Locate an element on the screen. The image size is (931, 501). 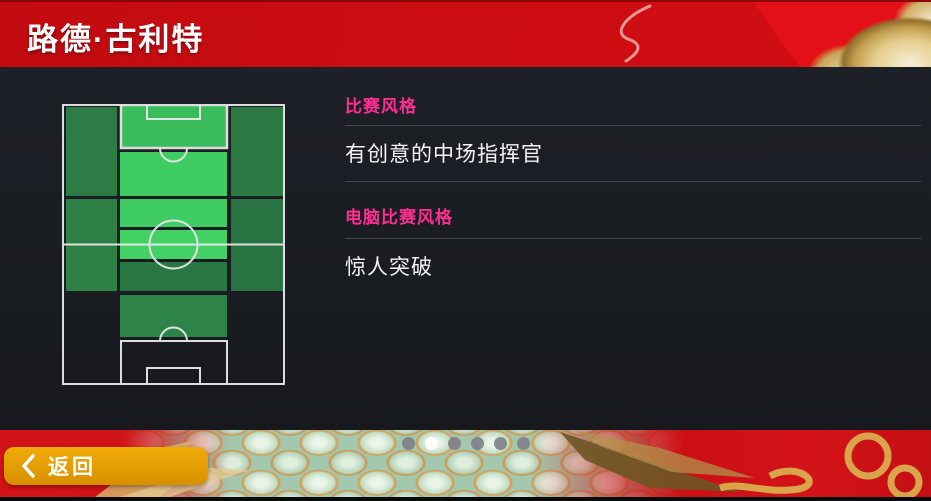
back-button: 返回 is located at coordinates (106, 466).